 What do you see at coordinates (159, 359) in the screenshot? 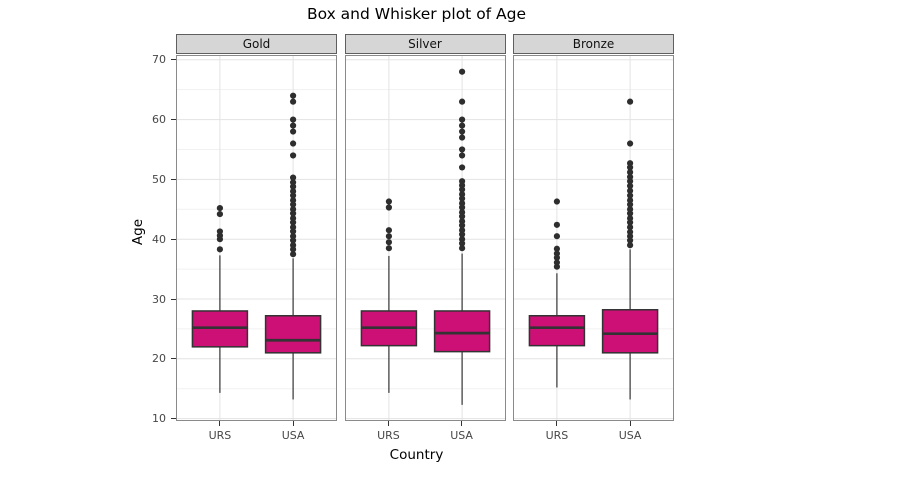
I see `y-axis-tick-label: 20` at bounding box center [159, 359].